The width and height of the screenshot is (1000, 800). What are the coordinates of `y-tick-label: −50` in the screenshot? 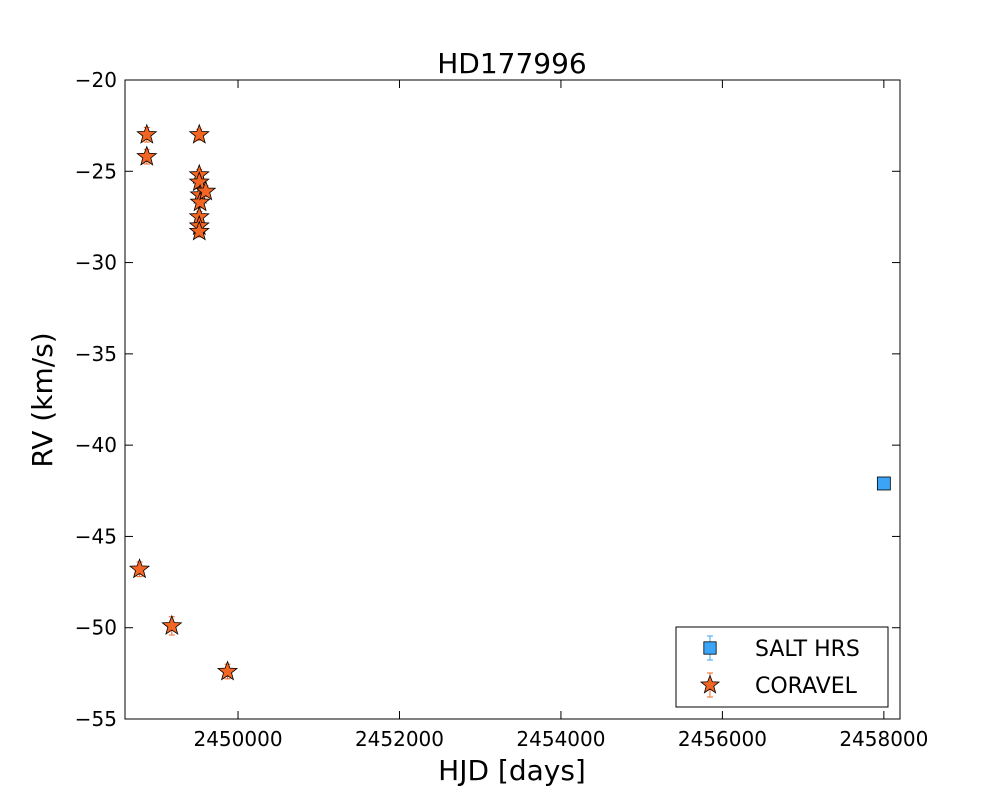 It's located at (96, 628).